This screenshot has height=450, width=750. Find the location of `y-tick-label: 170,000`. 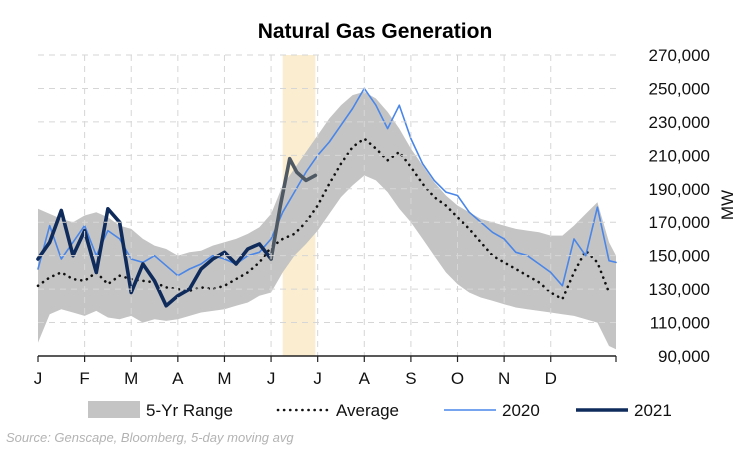

y-tick-label: 170,000 is located at coordinates (679, 222).